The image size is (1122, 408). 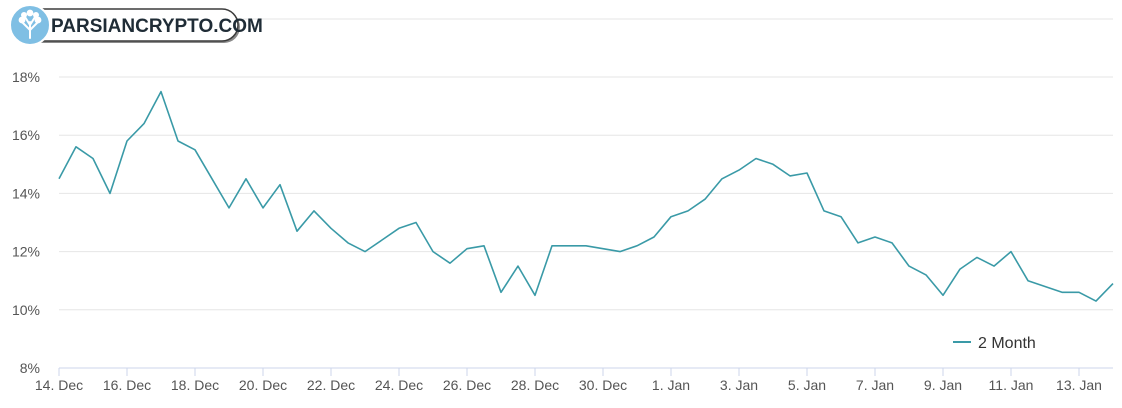 I want to click on x-tick-label: 18. Dec, so click(x=195, y=385).